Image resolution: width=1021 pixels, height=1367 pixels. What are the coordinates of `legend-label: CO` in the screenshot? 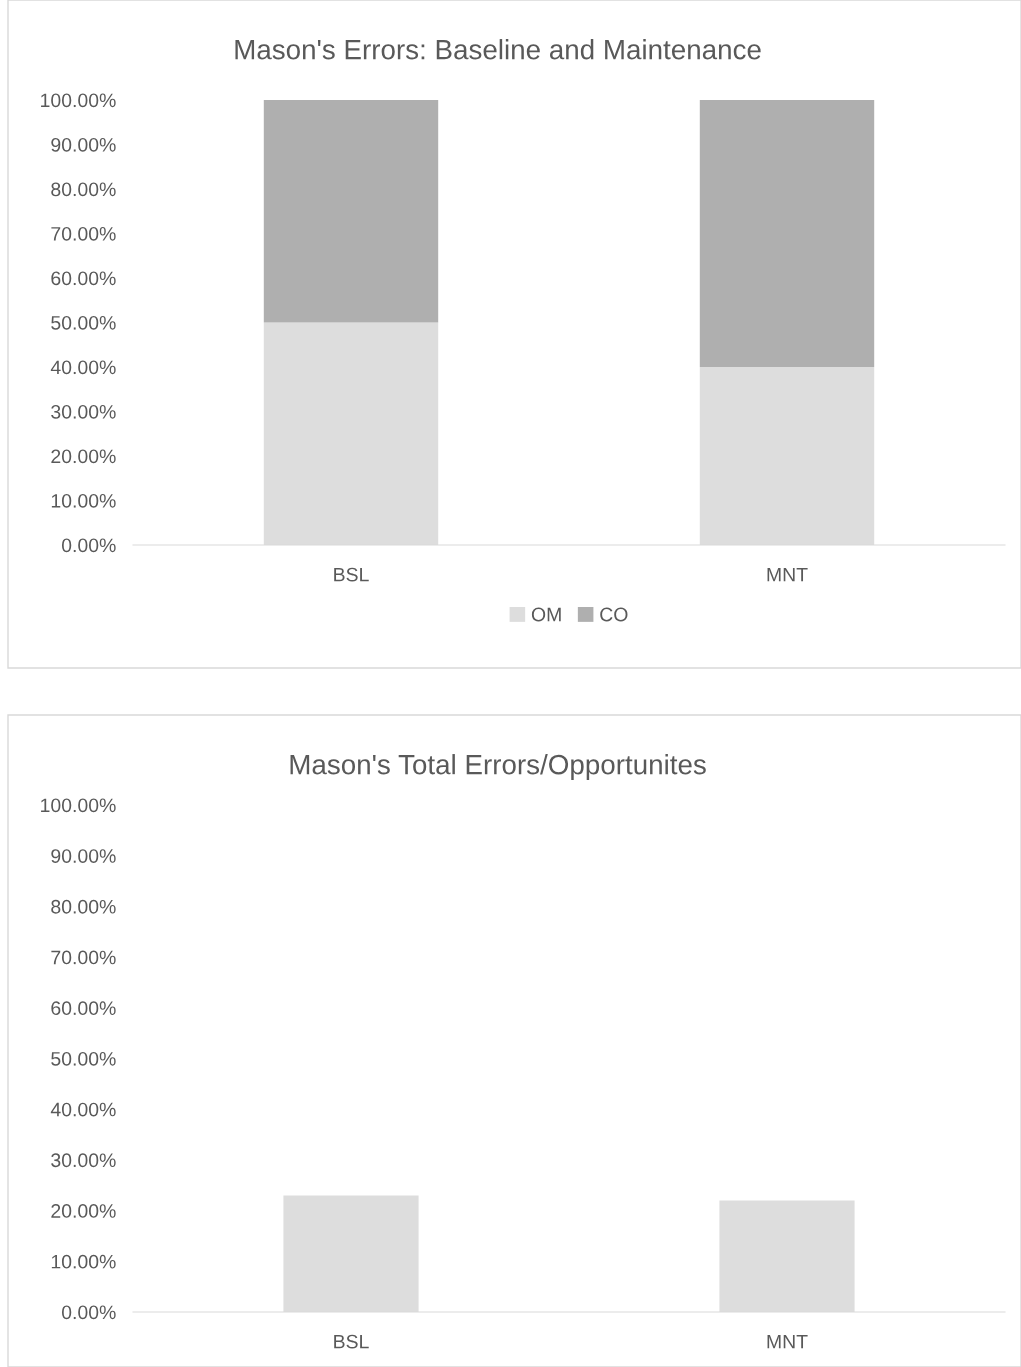 It's located at (614, 614).